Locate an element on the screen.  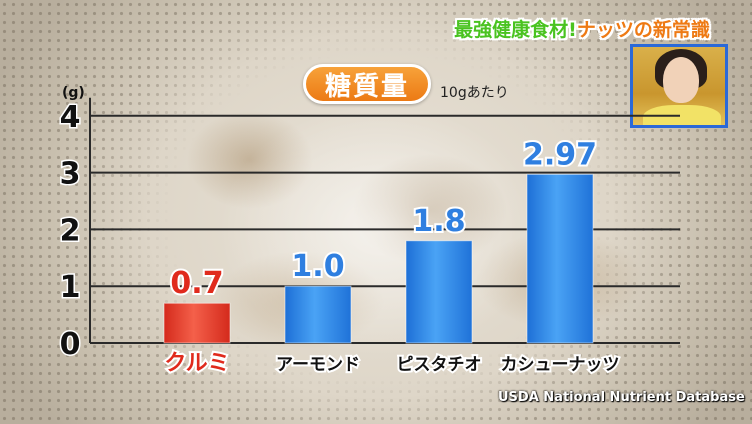
category-label: カシューナッツ is located at coordinates (560, 365).